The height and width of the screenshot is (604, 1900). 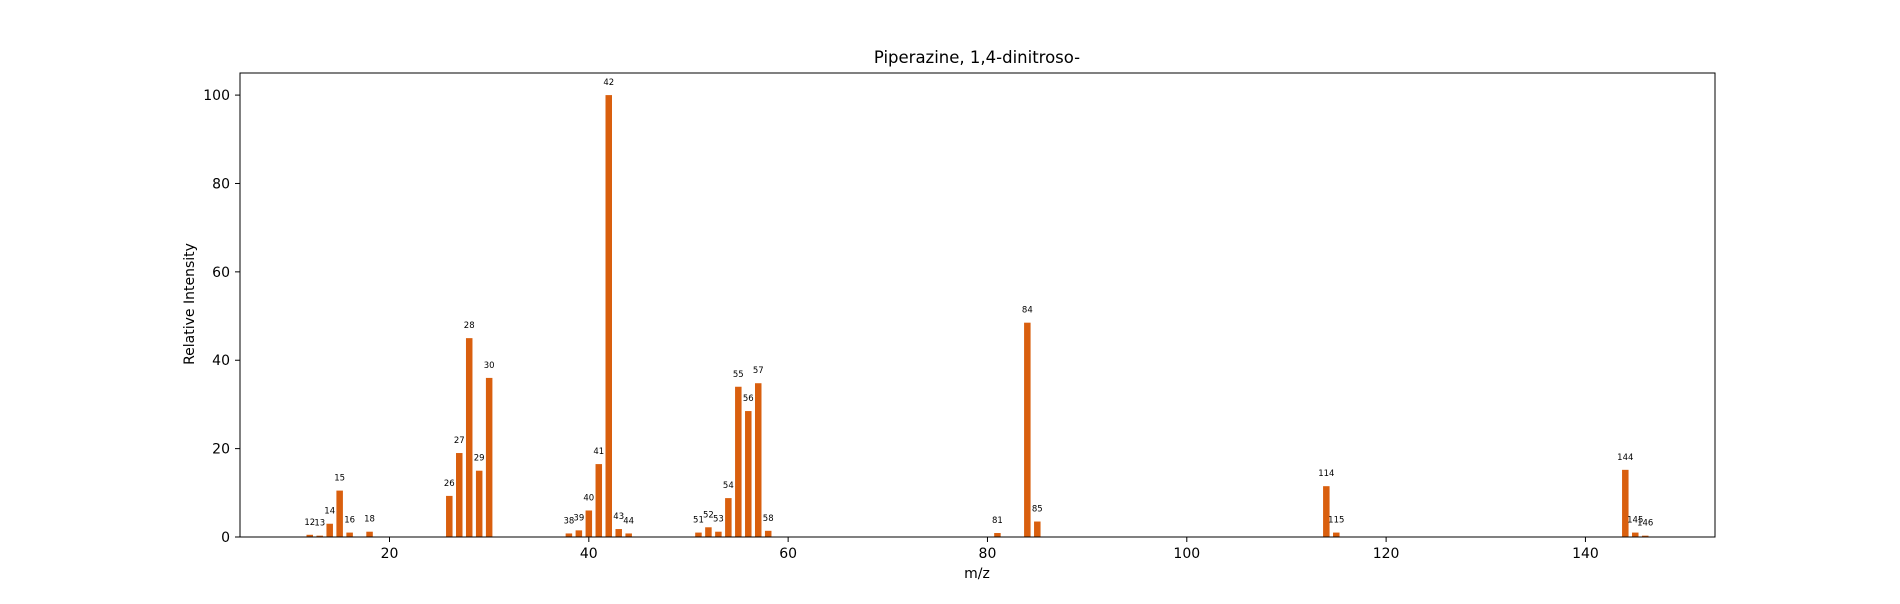 What do you see at coordinates (997, 521) in the screenshot?
I see `peak-label-81: 81` at bounding box center [997, 521].